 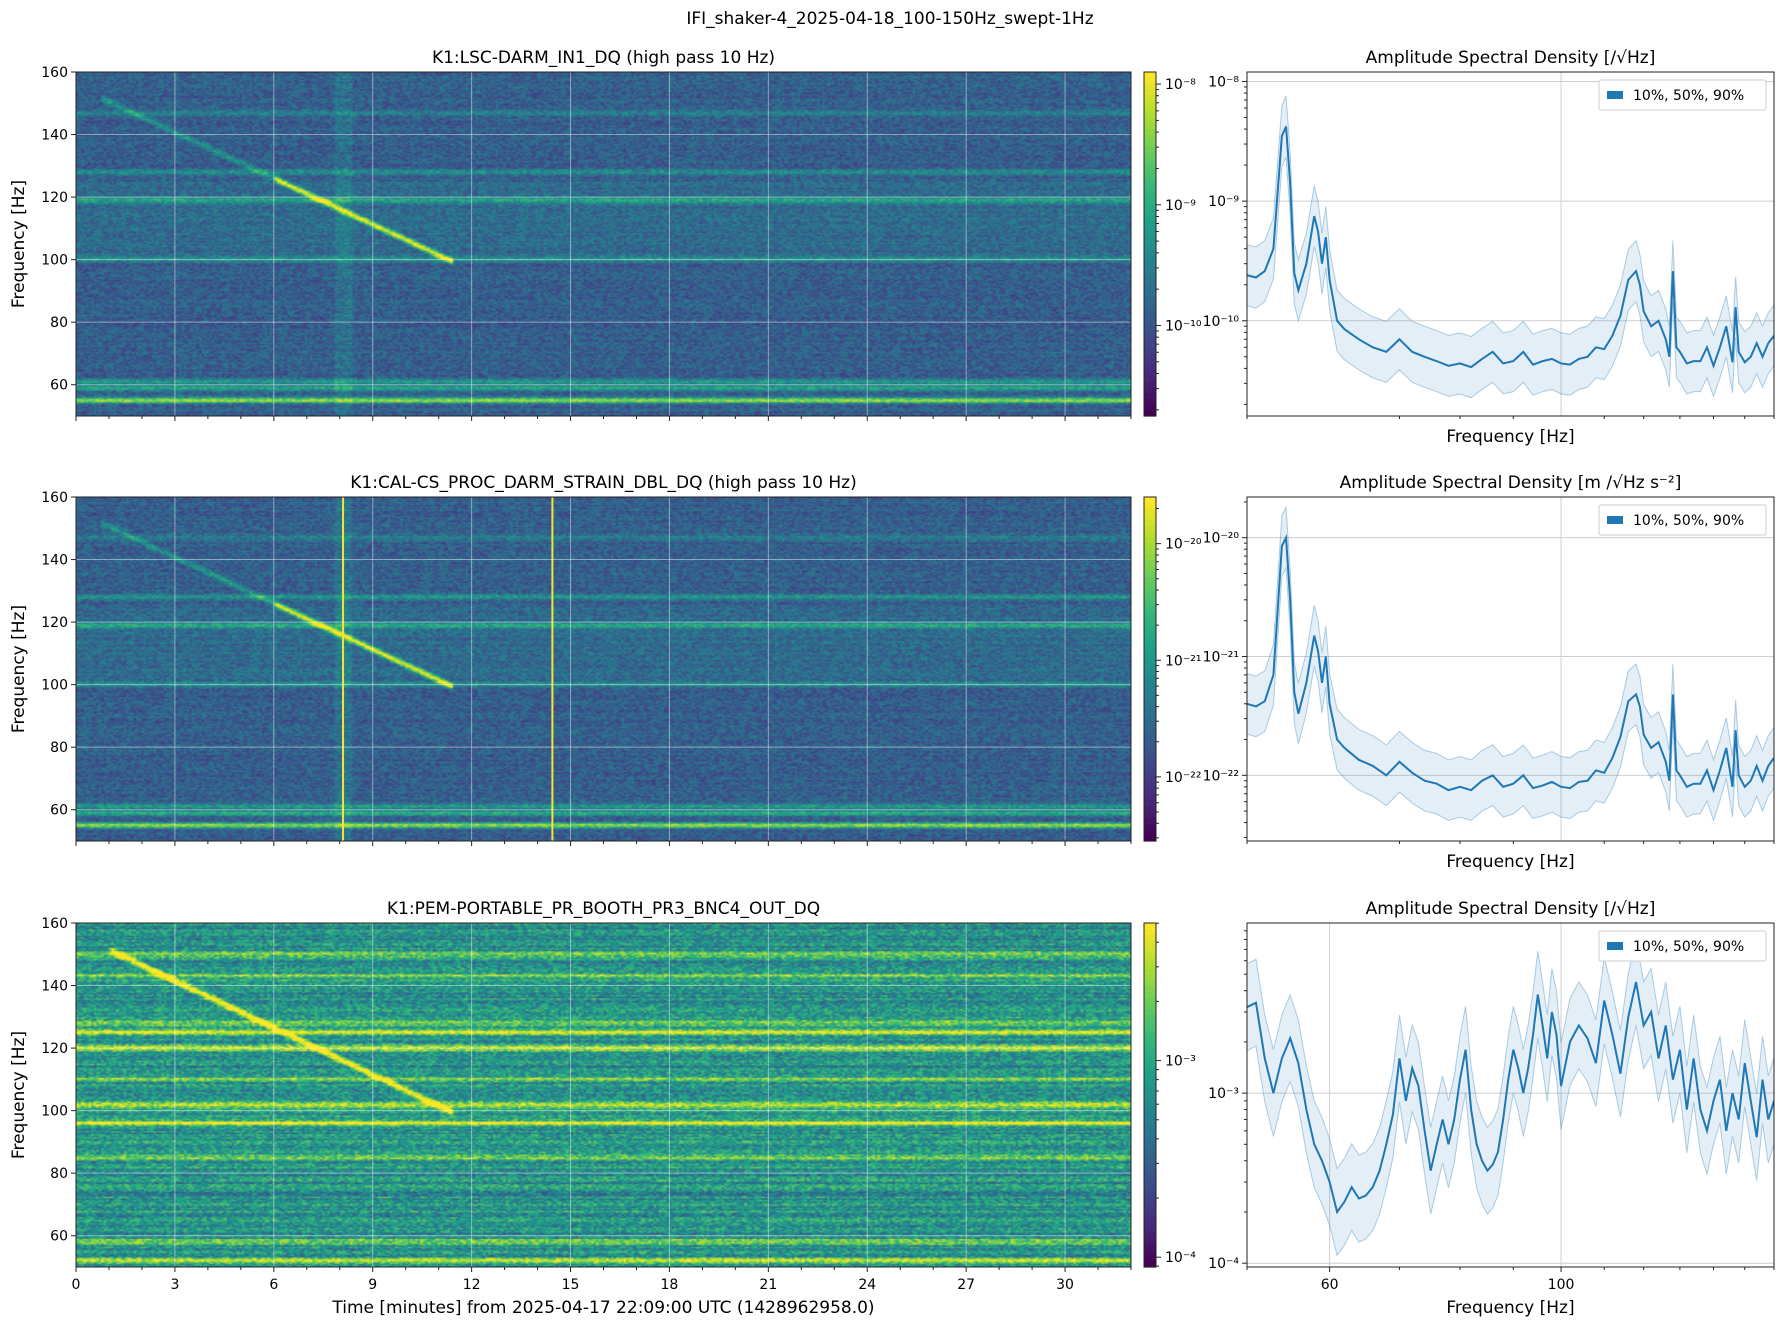 I want to click on x-tick-label: 0, so click(x=76, y=1285).